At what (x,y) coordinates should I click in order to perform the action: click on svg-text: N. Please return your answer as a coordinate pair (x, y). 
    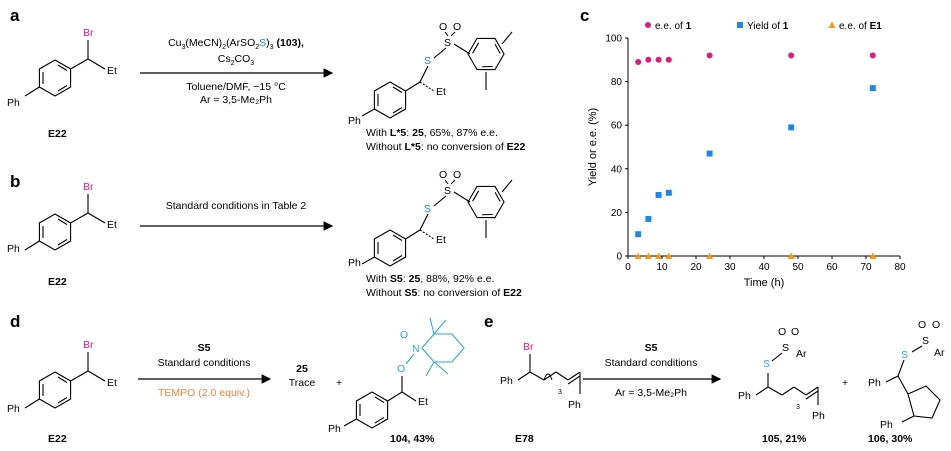
    Looking at the image, I should click on (416, 349).